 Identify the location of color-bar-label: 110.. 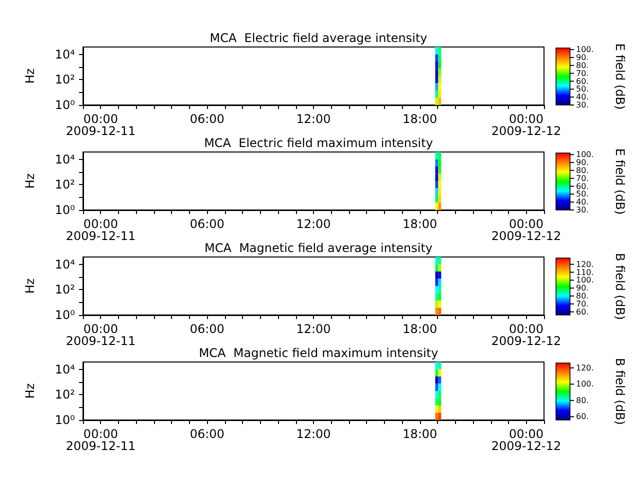
(585, 272).